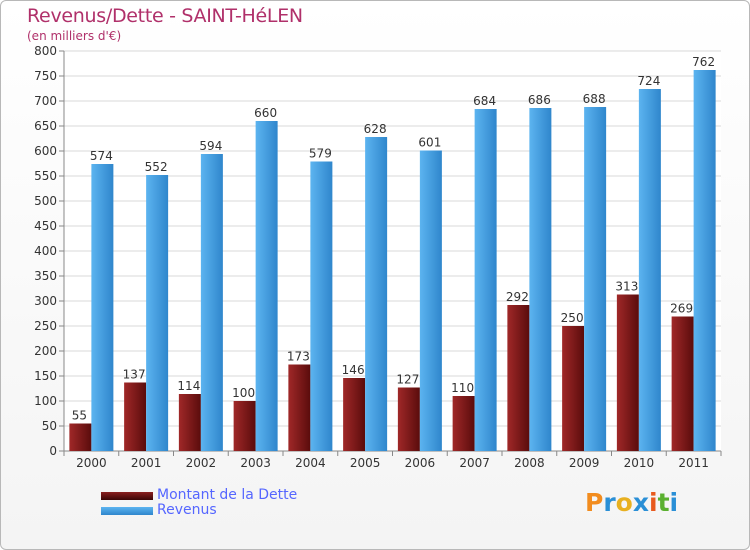 The height and width of the screenshot is (550, 750). I want to click on x-tick-label: 2001, so click(146, 463).